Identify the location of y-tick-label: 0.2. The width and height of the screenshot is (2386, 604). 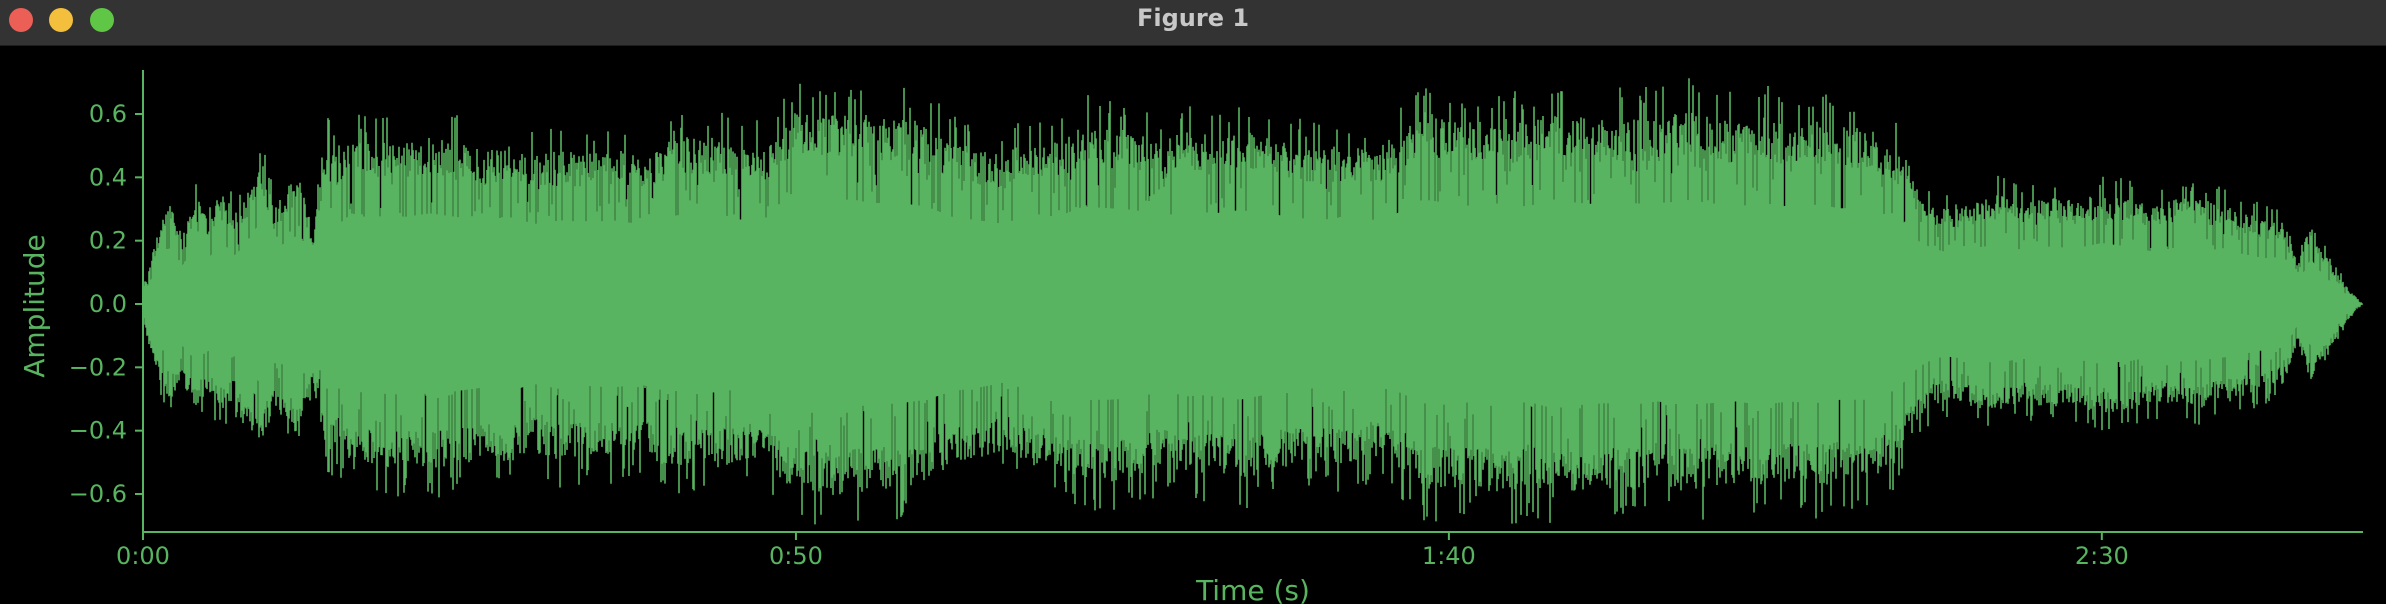
(108, 241).